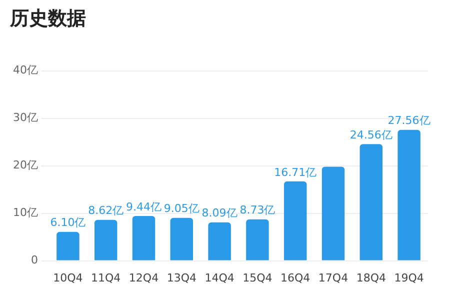 The image size is (458, 294). What do you see at coordinates (143, 277) in the screenshot?
I see `x-tick-label: 12Q4` at bounding box center [143, 277].